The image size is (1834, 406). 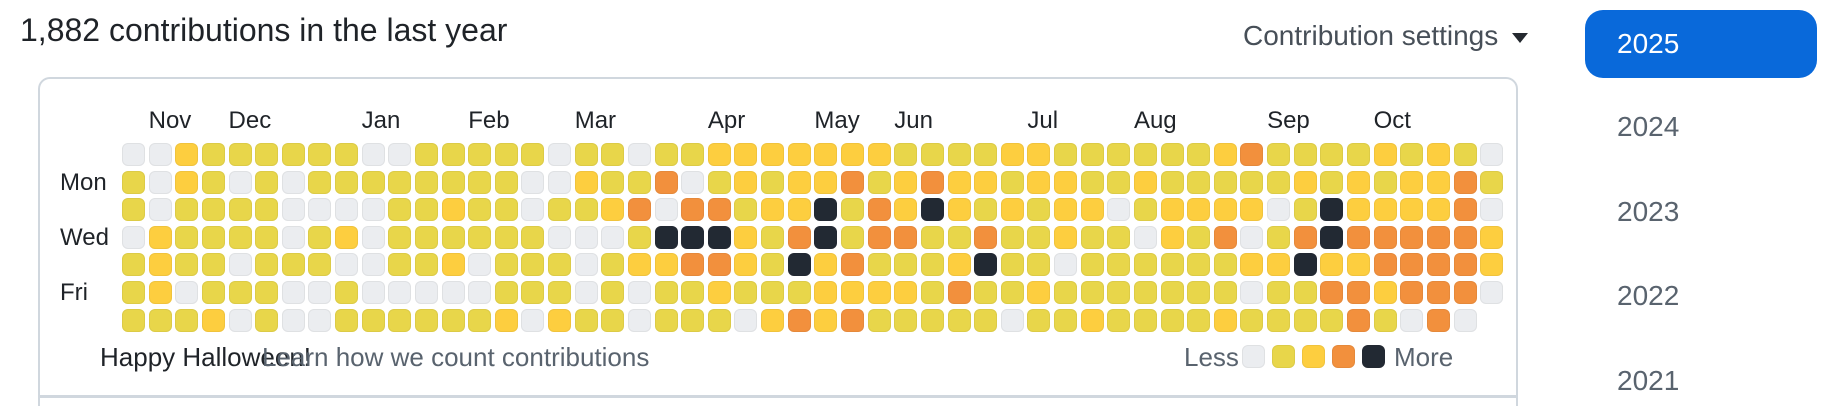 I want to click on year-button-2025: 2025, so click(x=1701, y=44).